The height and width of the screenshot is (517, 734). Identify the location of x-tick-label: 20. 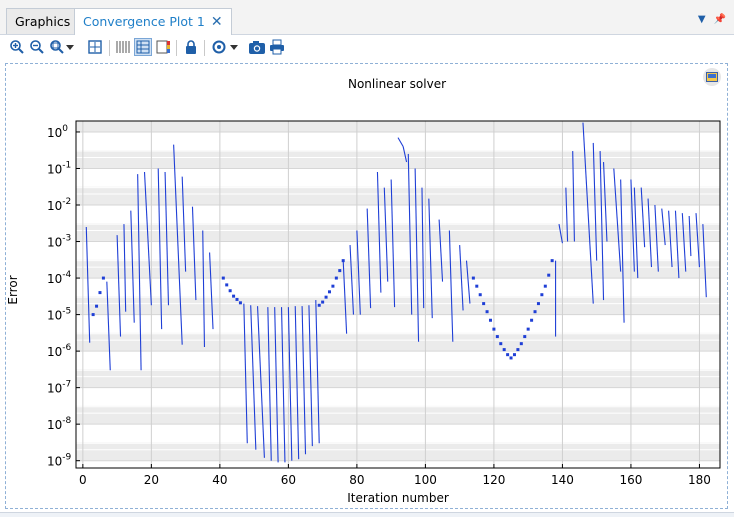
(151, 480).